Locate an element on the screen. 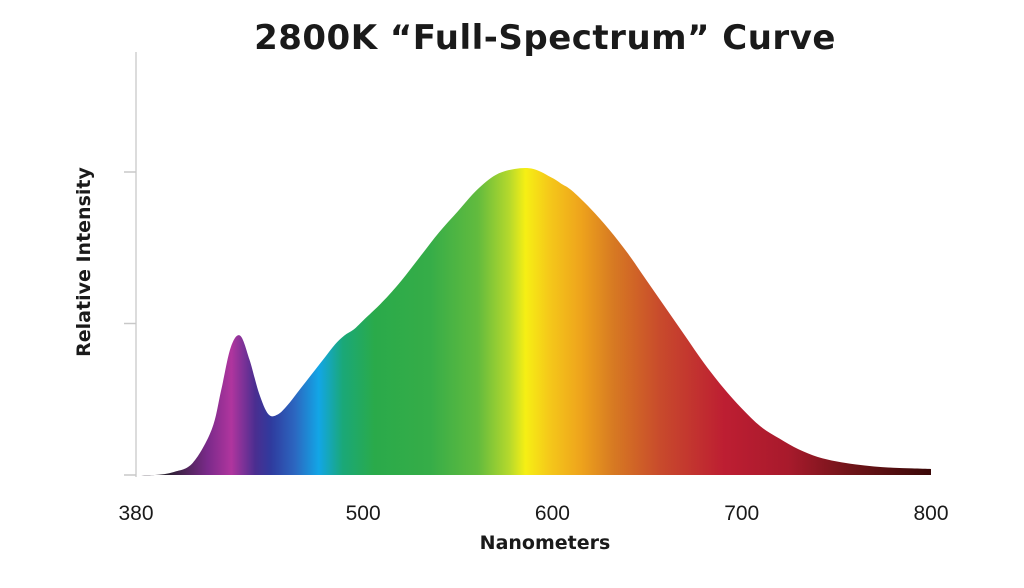 The width and height of the screenshot is (1024, 588). x-tick-label-700: 700 is located at coordinates (741, 513).